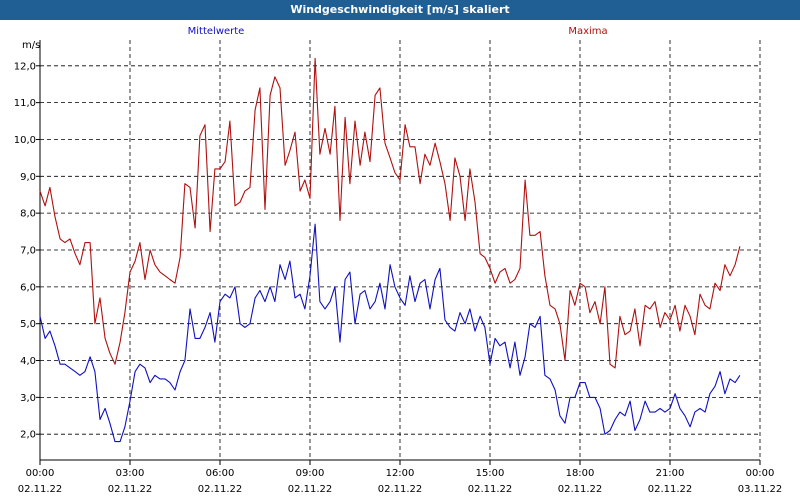 The width and height of the screenshot is (800, 500). Describe the element at coordinates (28, 251) in the screenshot. I see `y-tick-label: 7,0` at that location.